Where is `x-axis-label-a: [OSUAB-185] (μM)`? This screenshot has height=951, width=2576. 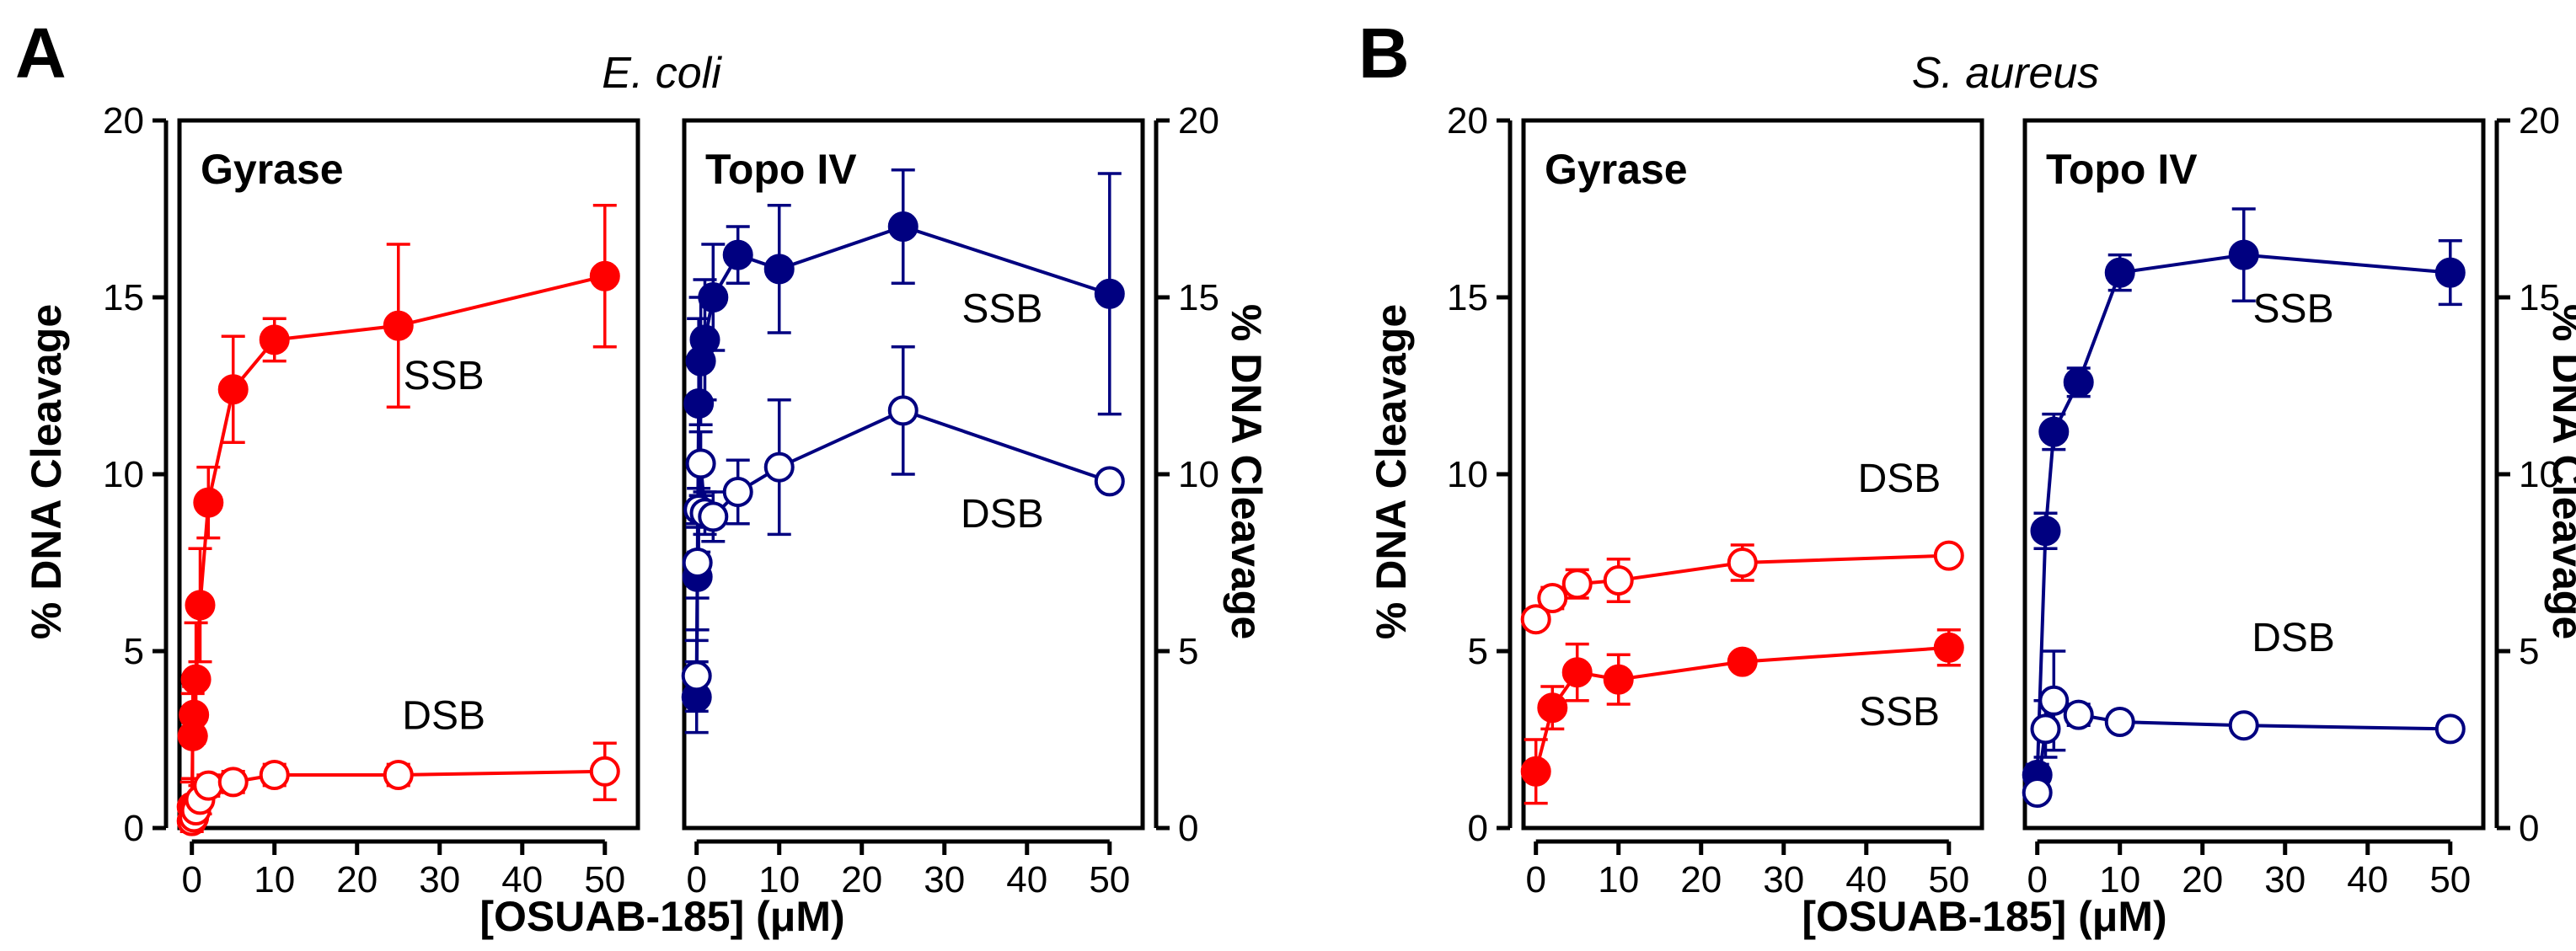 x-axis-label-a: [OSUAB-185] (μM) is located at coordinates (661, 916).